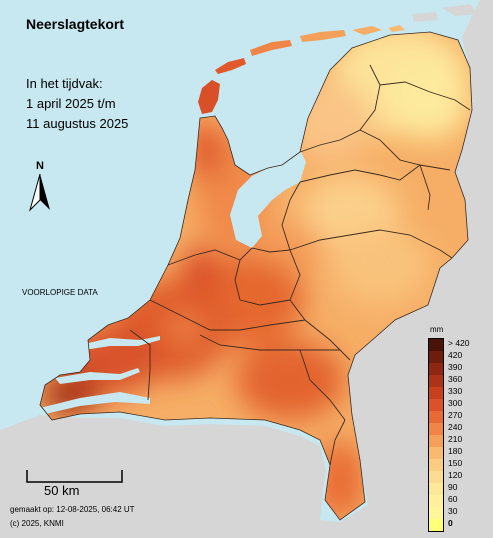  Describe the element at coordinates (39, 192) in the screenshot. I see `north-arrow-icon` at that location.